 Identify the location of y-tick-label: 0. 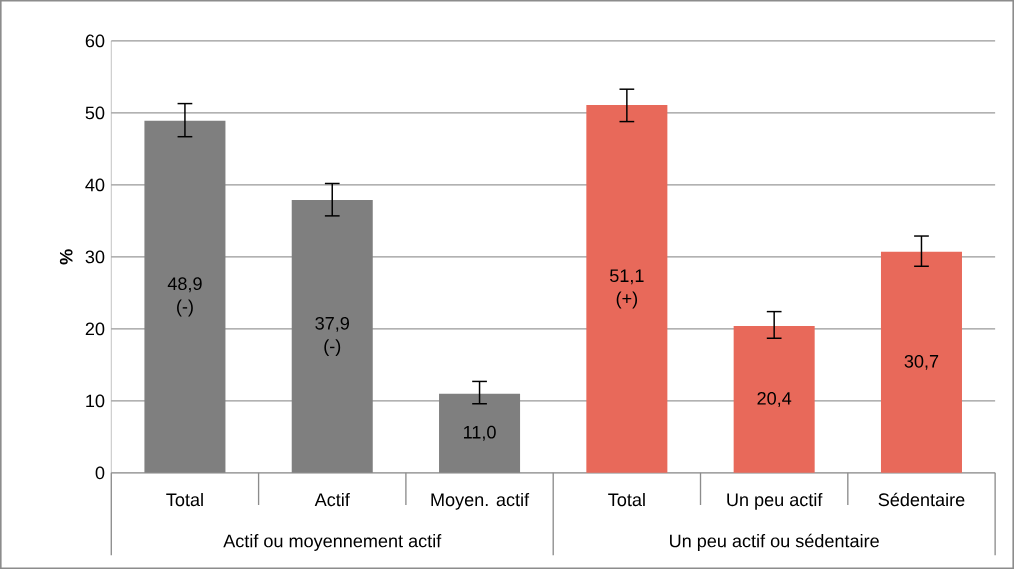
(100, 473).